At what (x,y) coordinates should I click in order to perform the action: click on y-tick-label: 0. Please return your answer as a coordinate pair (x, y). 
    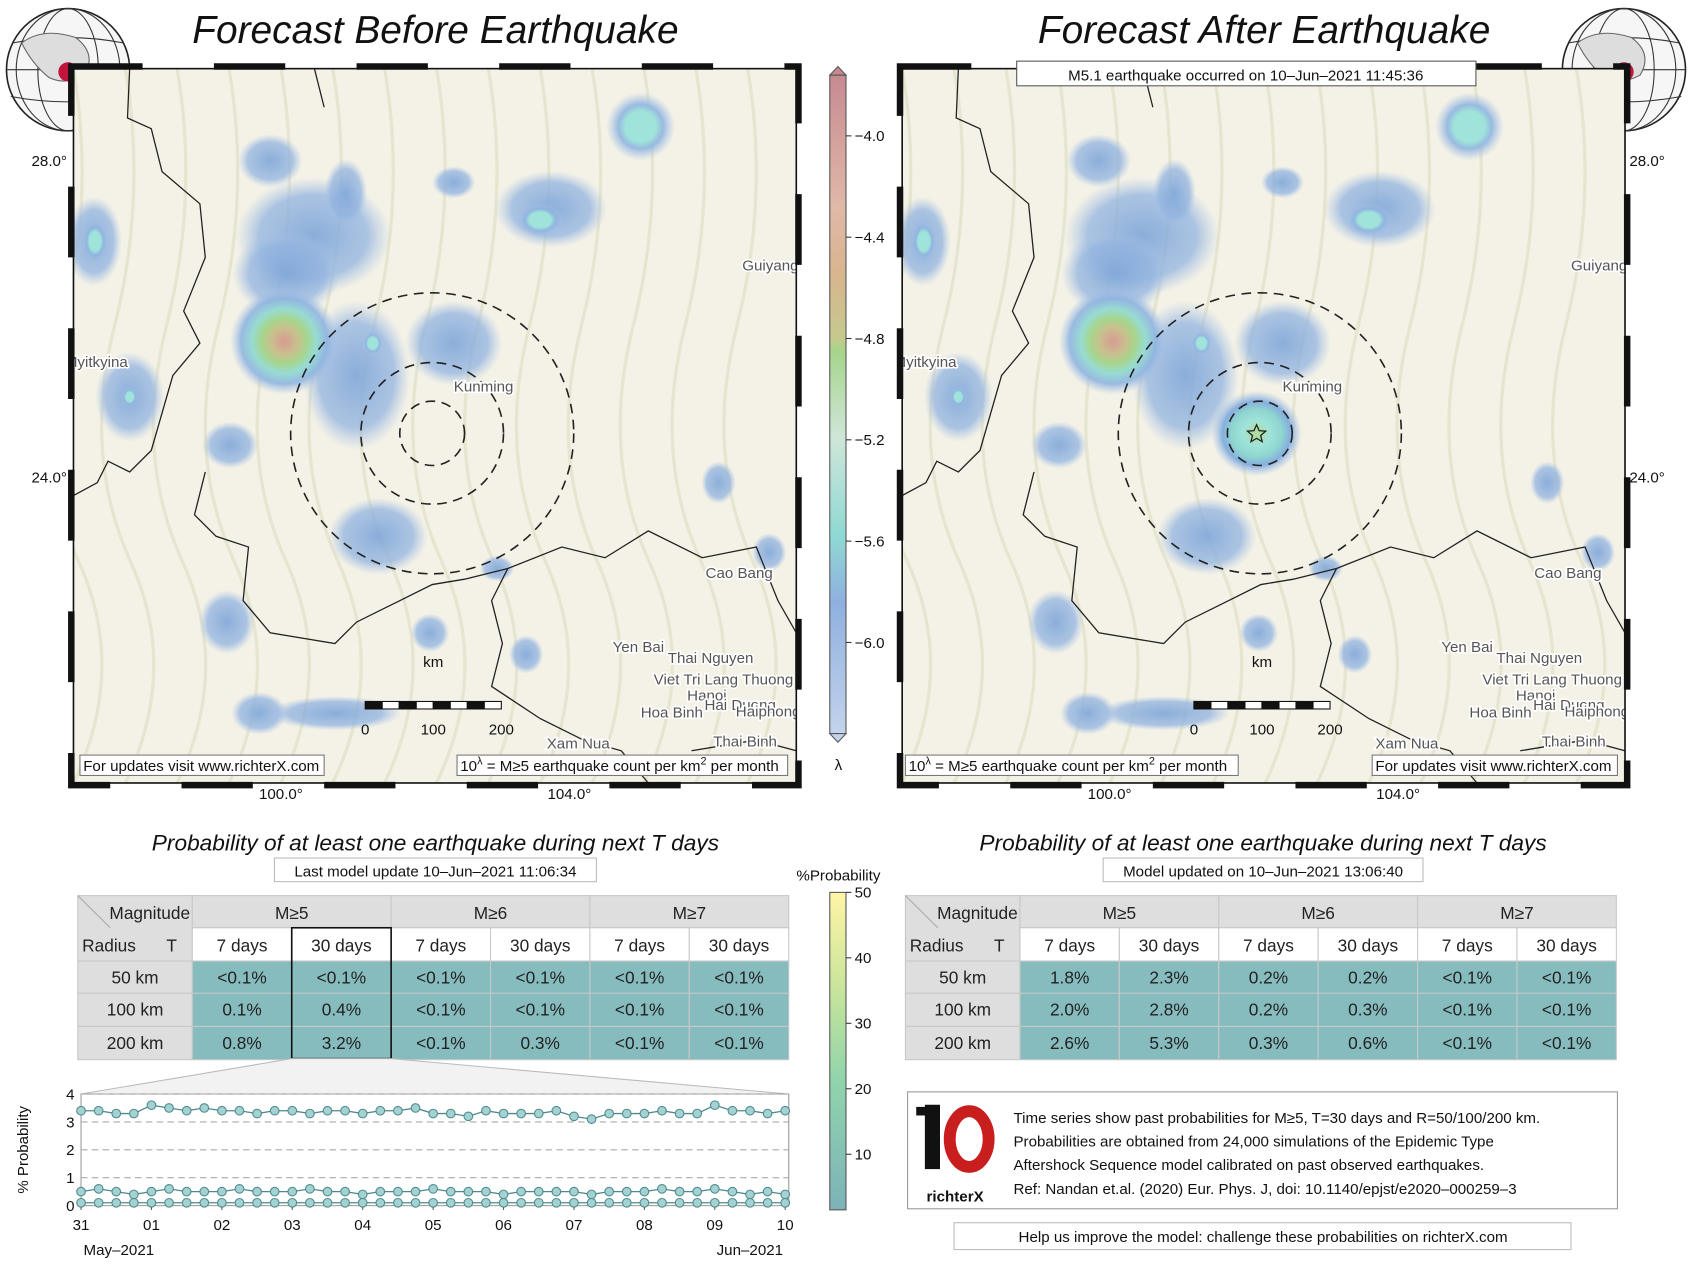
    Looking at the image, I should click on (70, 1206).